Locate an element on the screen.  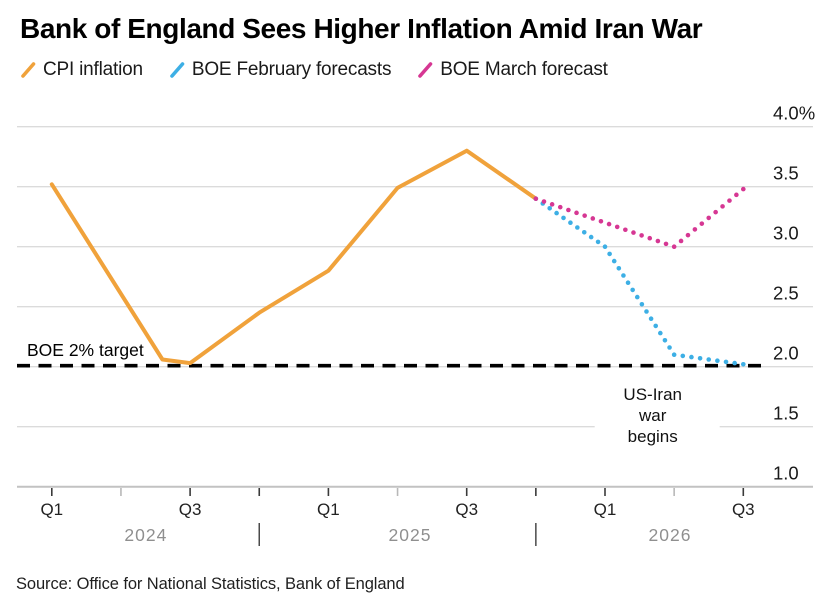
march-forecast-dotted-line is located at coordinates (639, 217).